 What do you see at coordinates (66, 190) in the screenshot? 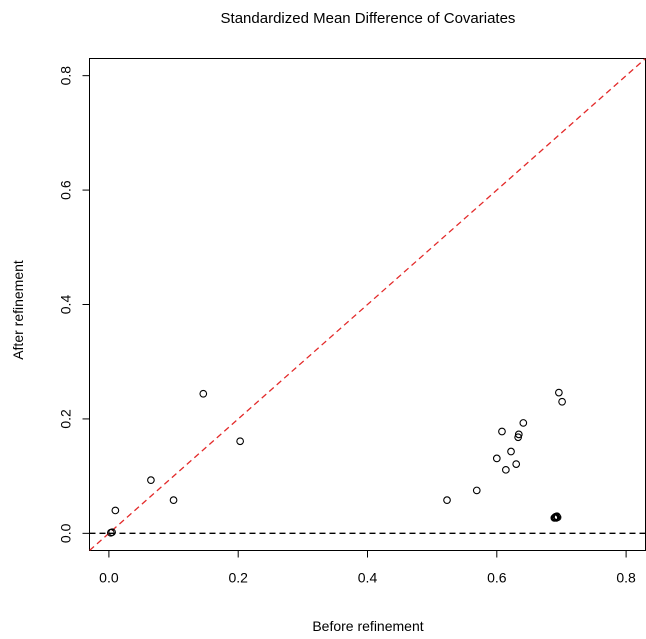
I see `y-tick-label-3: 0.6` at bounding box center [66, 190].